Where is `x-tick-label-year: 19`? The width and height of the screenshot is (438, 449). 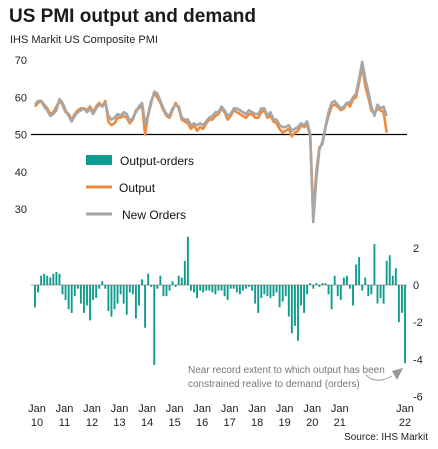 x-tick-label-year: 19 is located at coordinates (285, 423).